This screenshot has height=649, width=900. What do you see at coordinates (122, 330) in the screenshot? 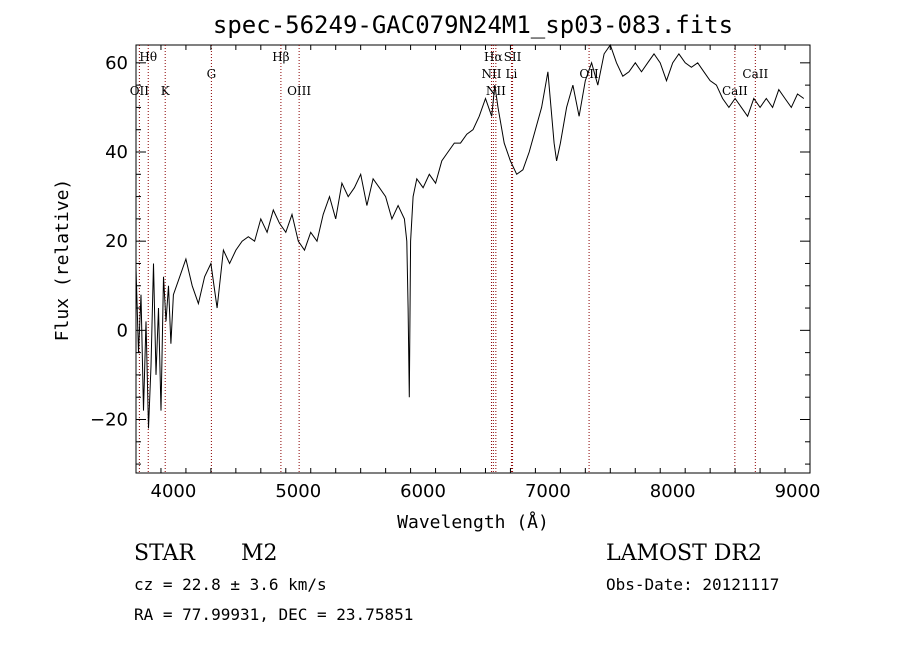
I see `y-tick-label: 0` at bounding box center [122, 330].